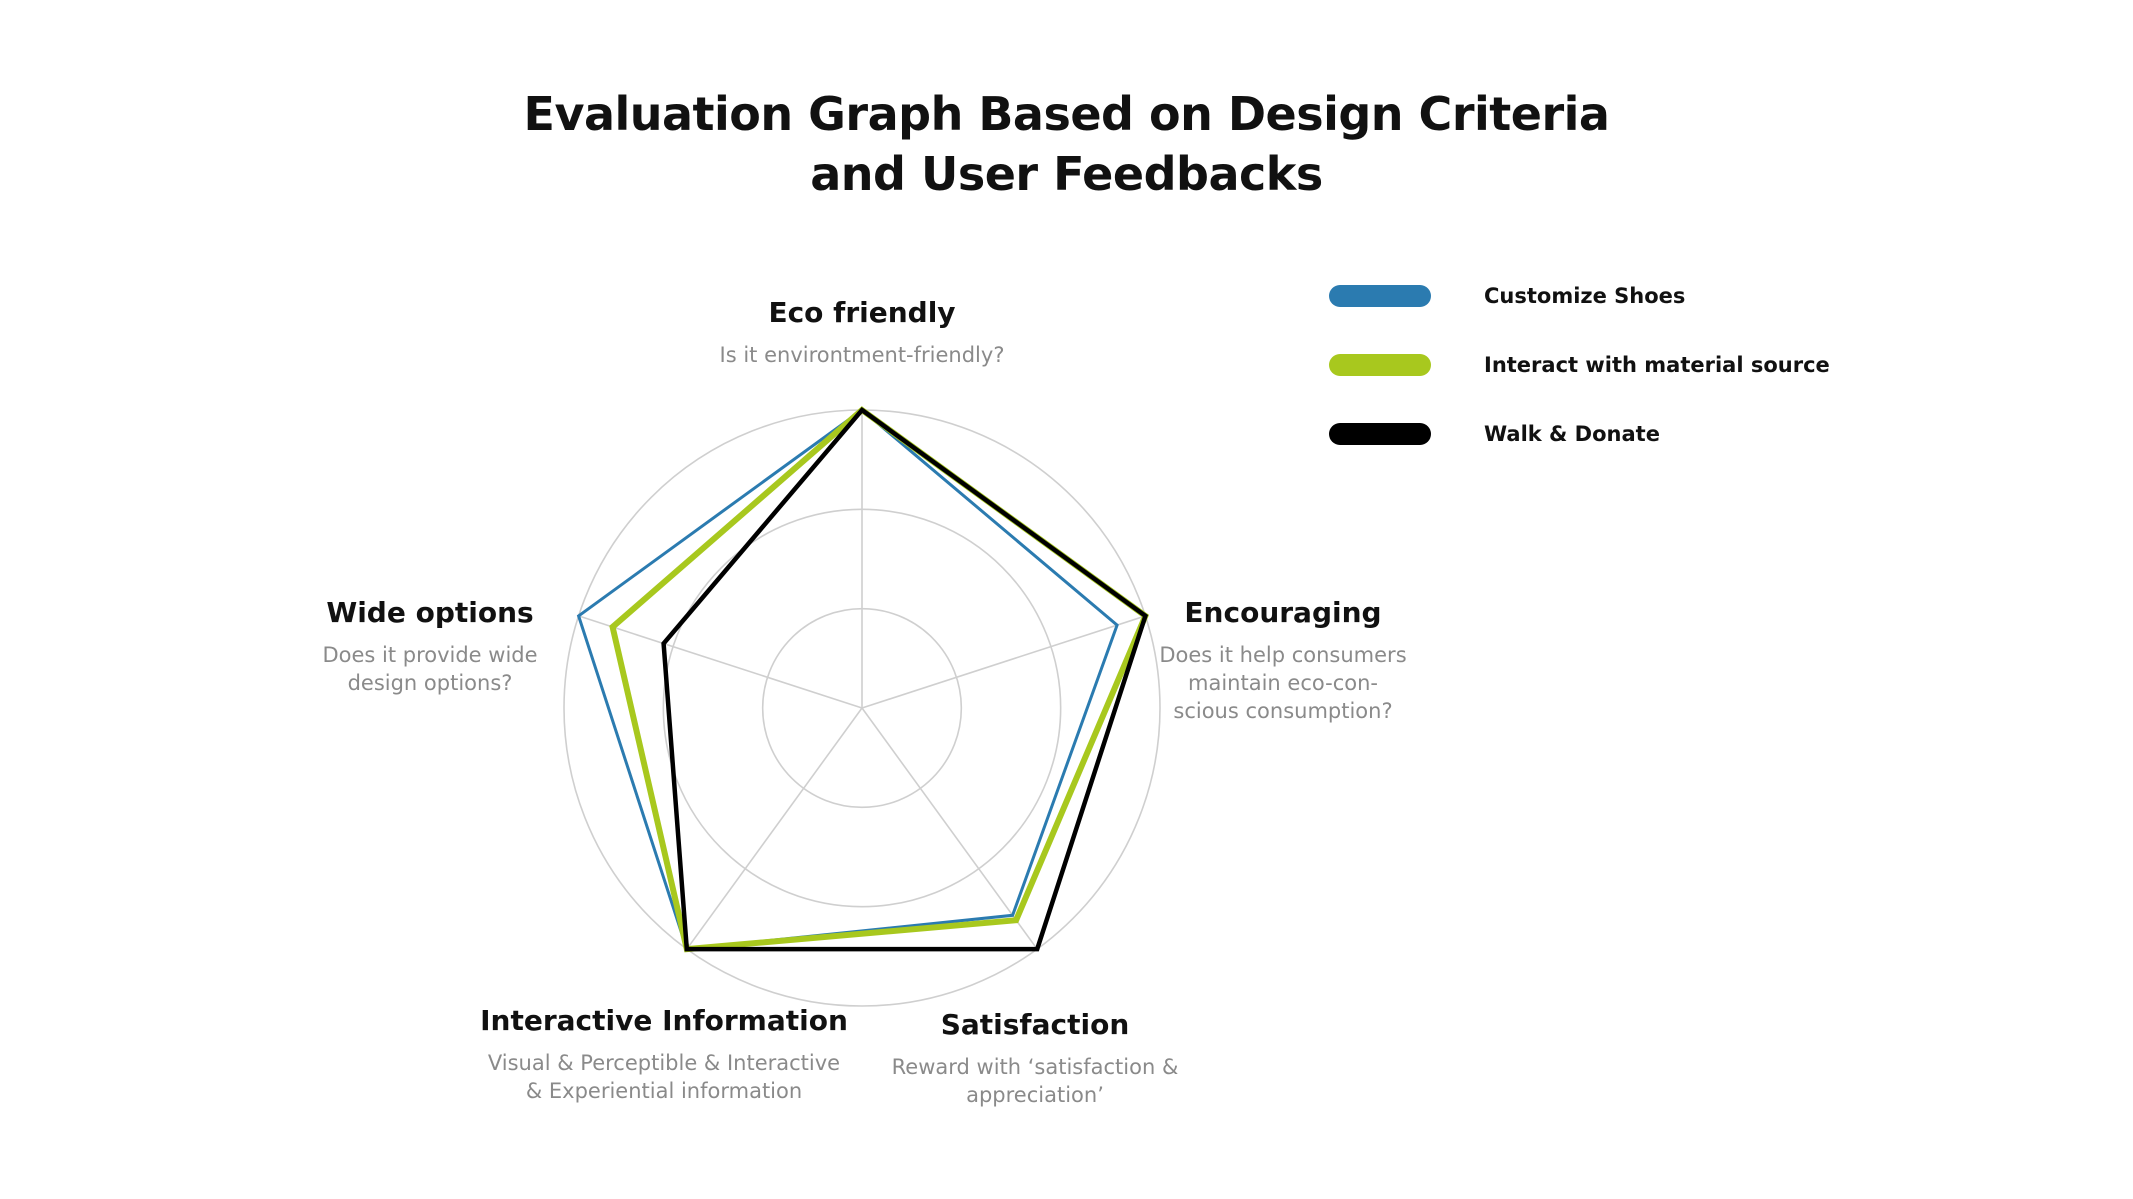 This screenshot has height=1199, width=2133. I want to click on radar-grid, so click(862, 708).